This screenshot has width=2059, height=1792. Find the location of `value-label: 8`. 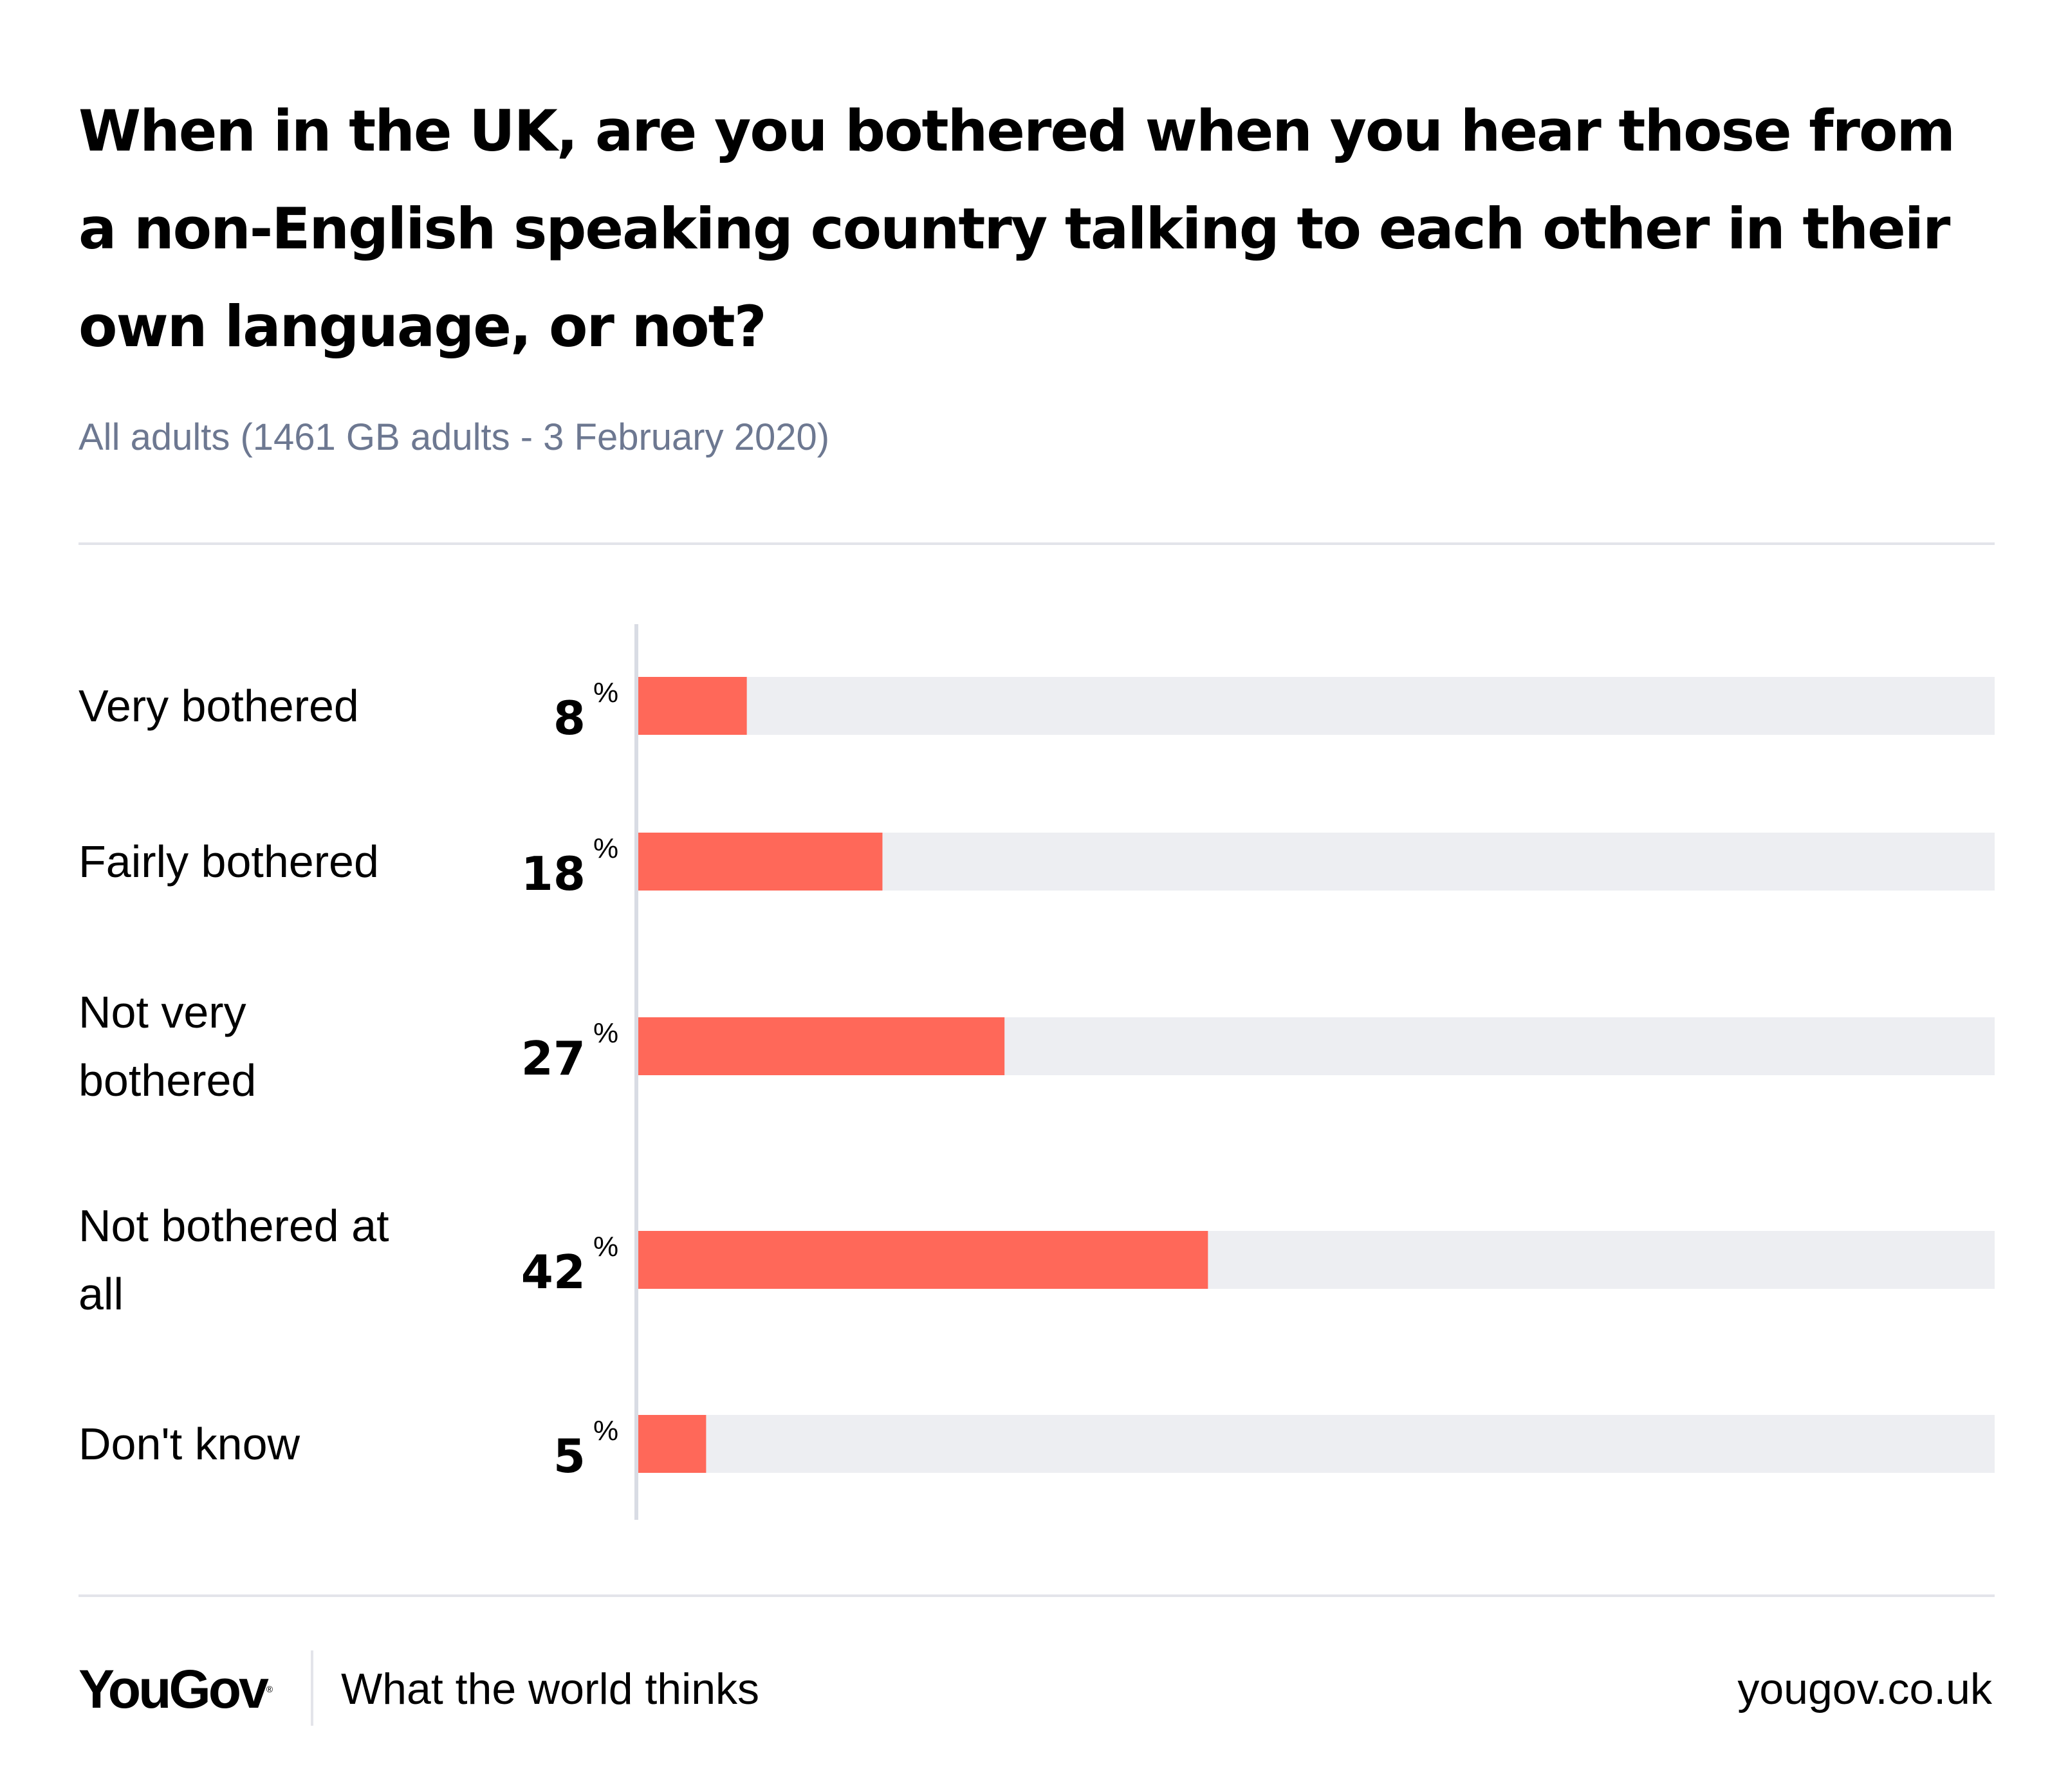

value-label: 8 is located at coordinates (569, 718).